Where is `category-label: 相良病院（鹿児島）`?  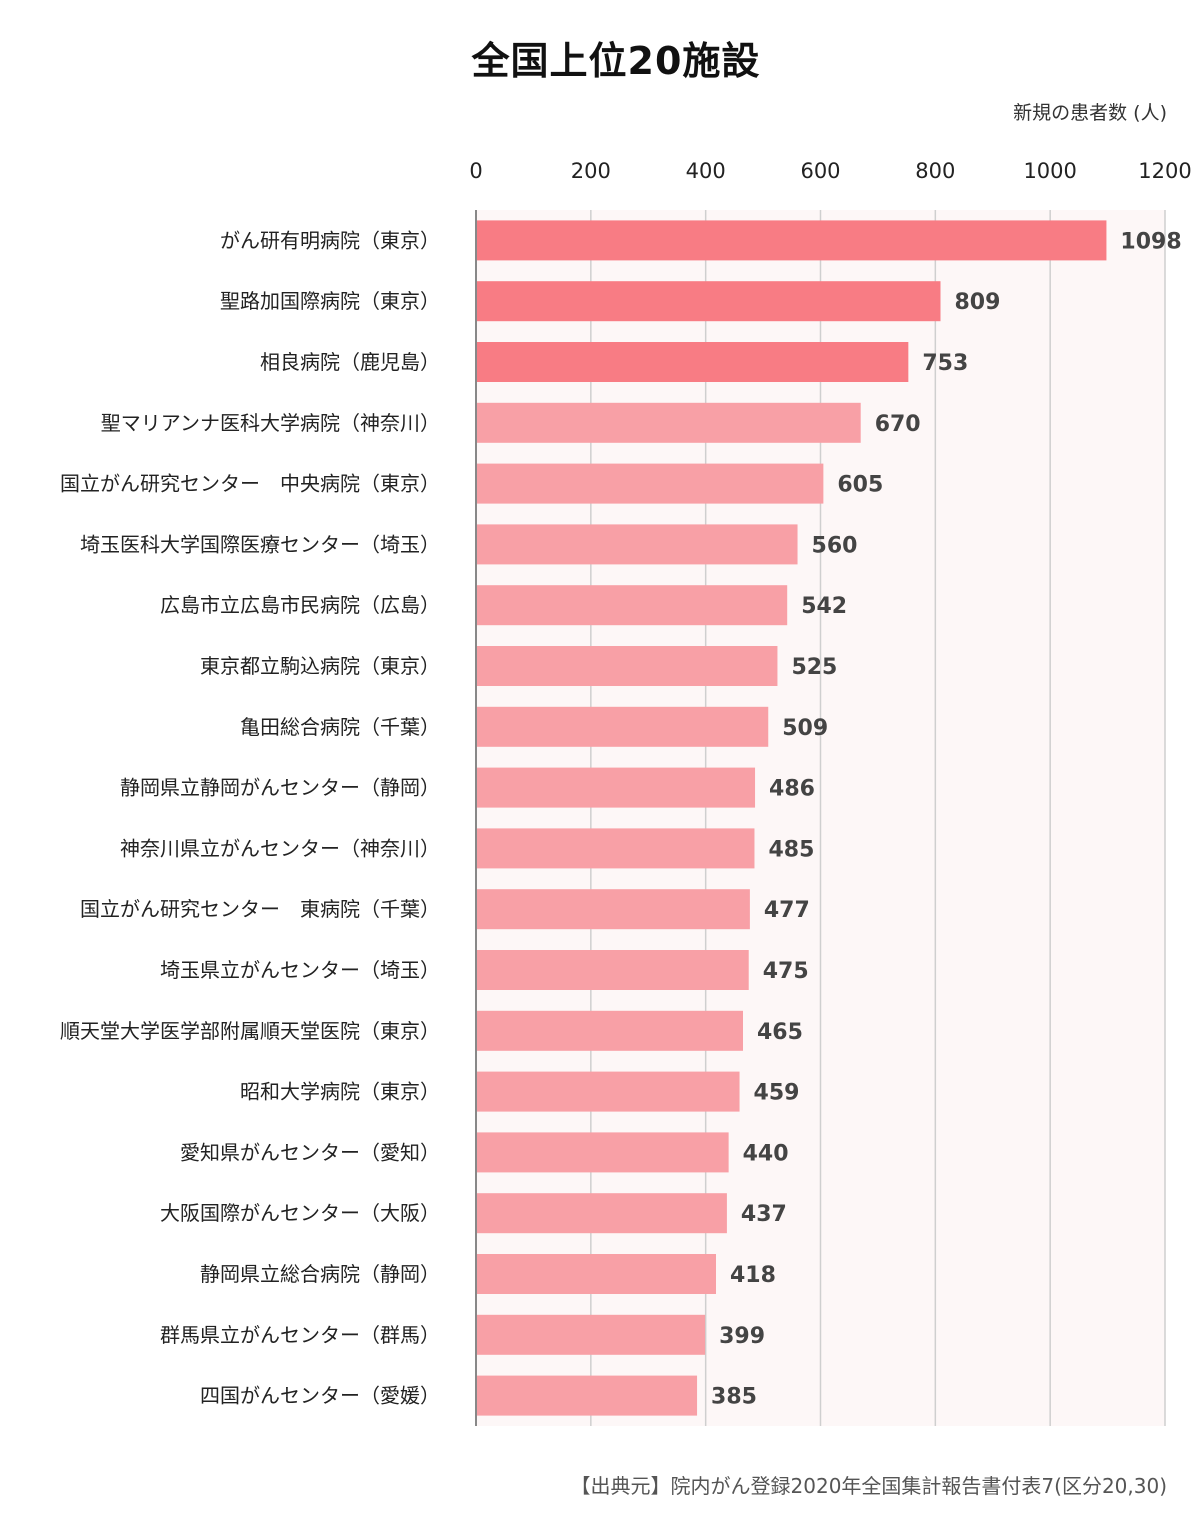 category-label: 相良病院（鹿児島） is located at coordinates (350, 362).